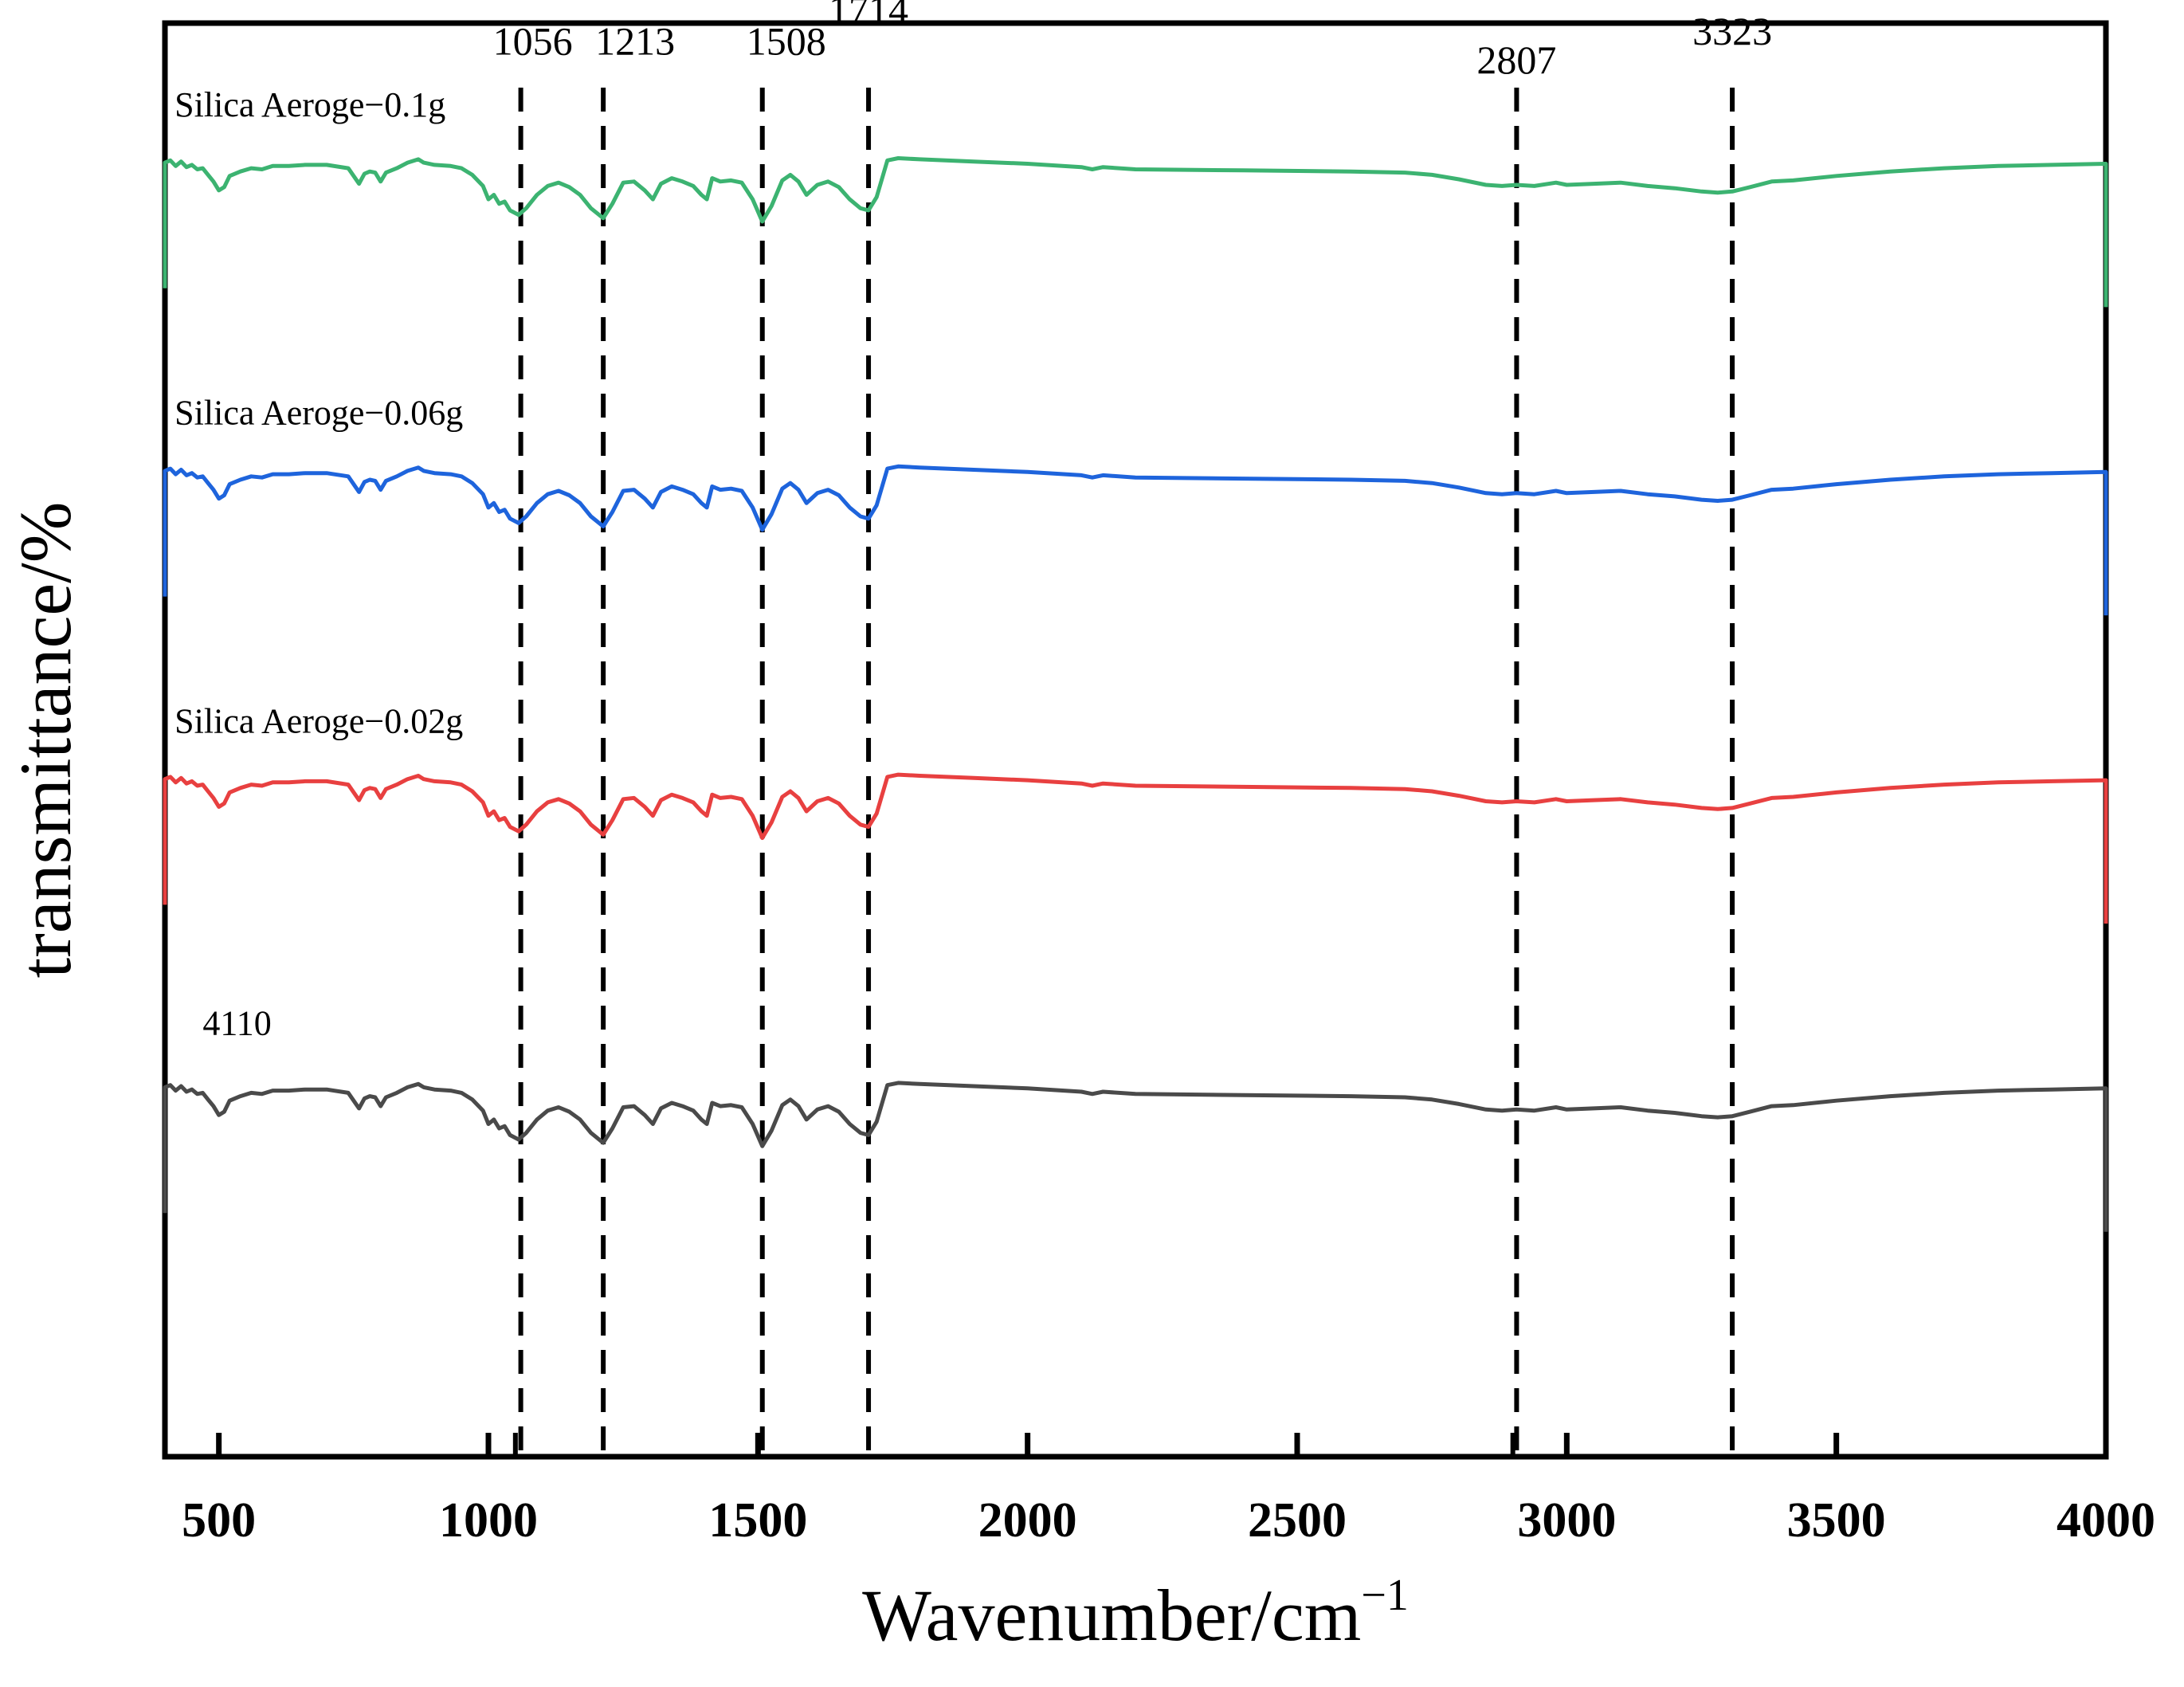  What do you see at coordinates (1385, 1595) in the screenshot?
I see `x-axis-title-superscript: −1` at bounding box center [1385, 1595].